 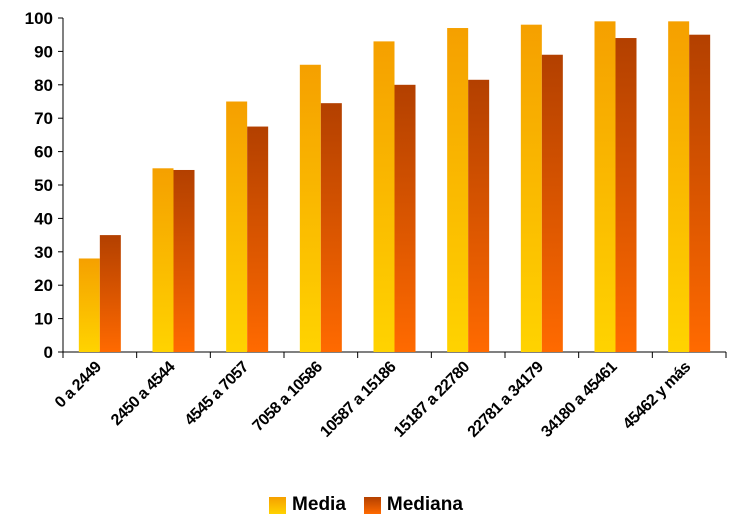 I want to click on y-tick-label: 20, so click(x=43, y=285).